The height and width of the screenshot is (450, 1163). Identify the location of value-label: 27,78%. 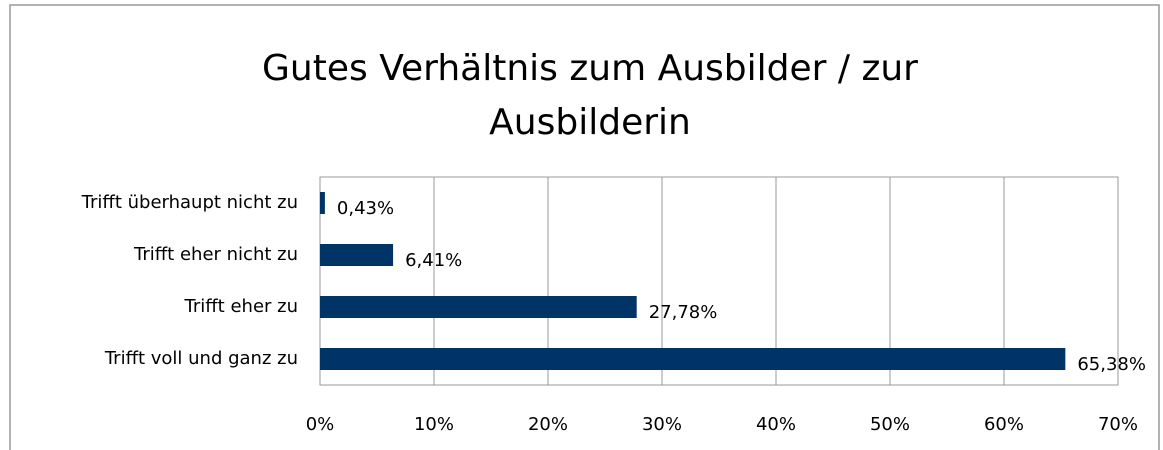
(683, 312).